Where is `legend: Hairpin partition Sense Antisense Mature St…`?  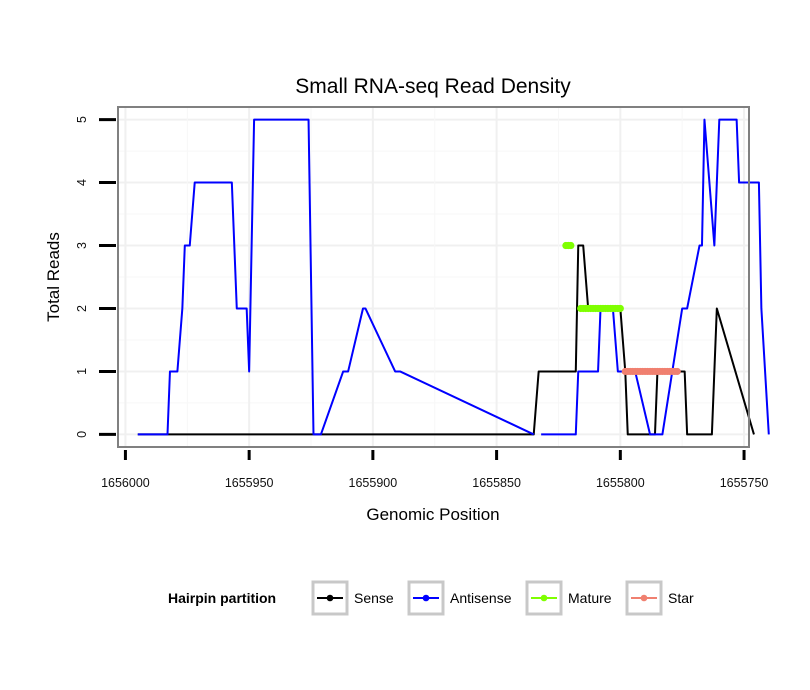
legend: Hairpin partition Sense Antisense Mature St… is located at coordinates (431, 598).